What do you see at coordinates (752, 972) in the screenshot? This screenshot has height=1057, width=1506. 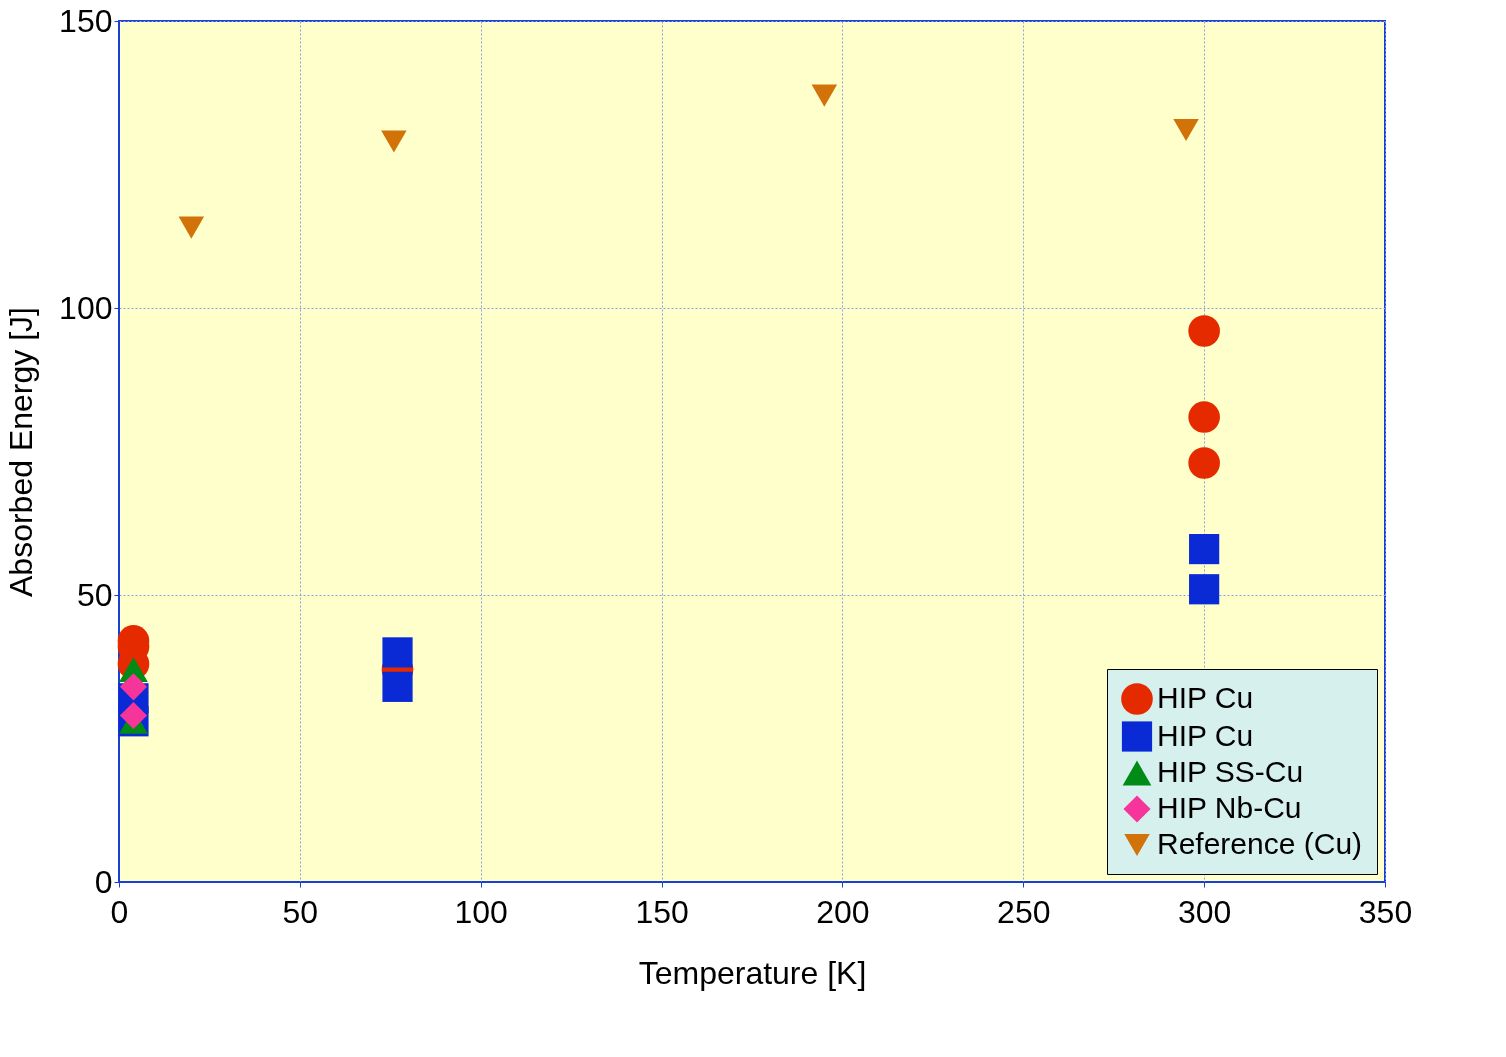 I see `x-axis-title: Temperature [K]` at bounding box center [752, 972].